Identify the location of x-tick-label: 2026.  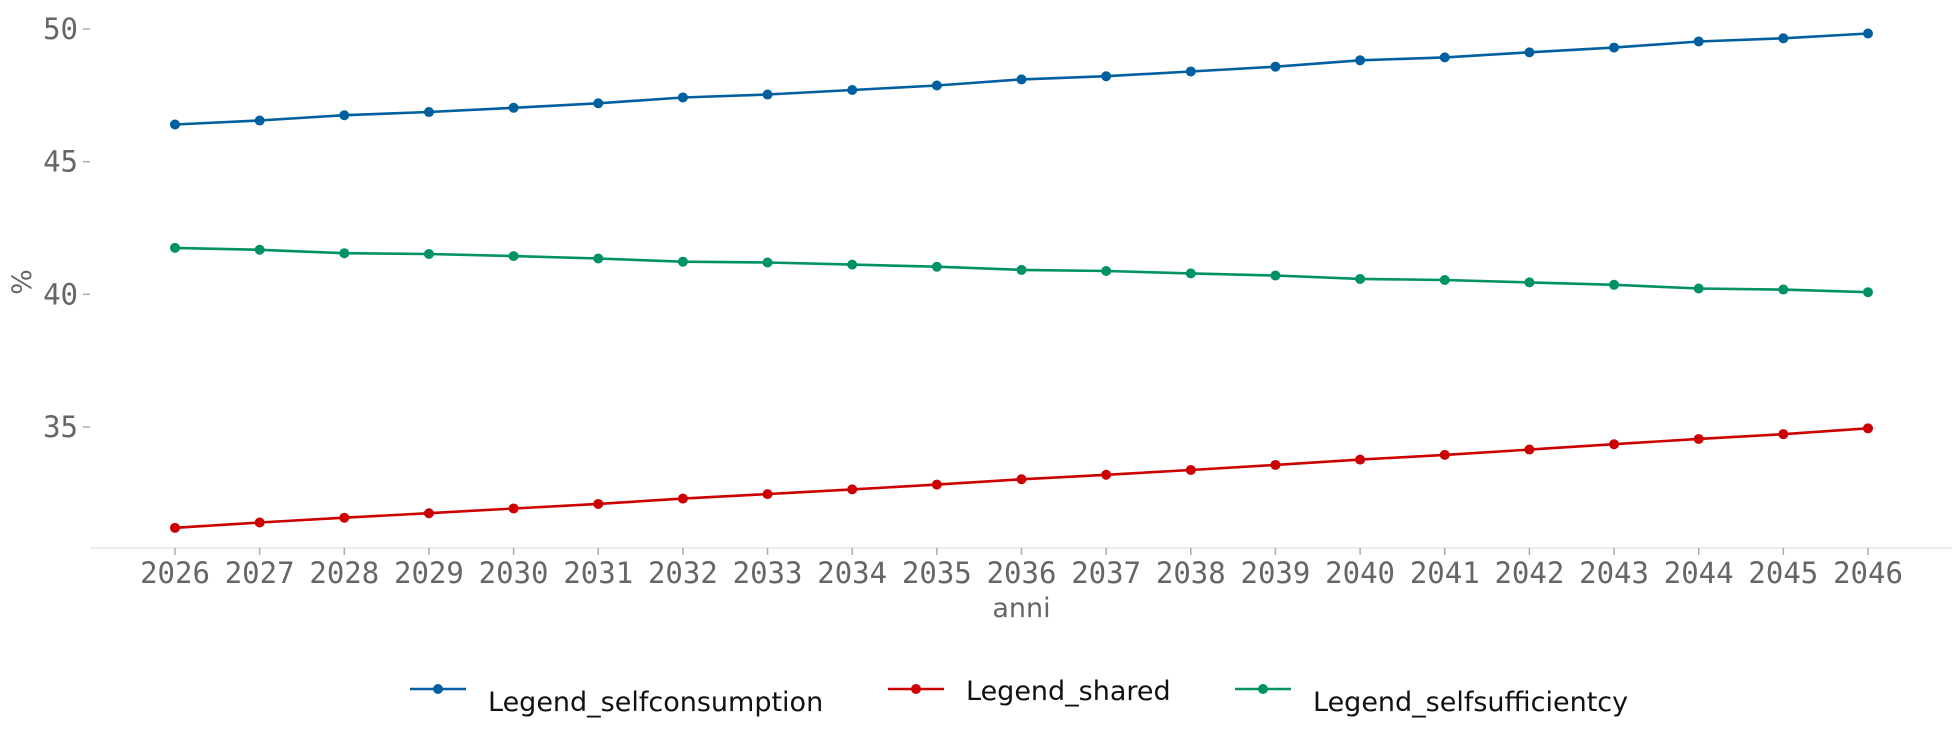
(175, 573).